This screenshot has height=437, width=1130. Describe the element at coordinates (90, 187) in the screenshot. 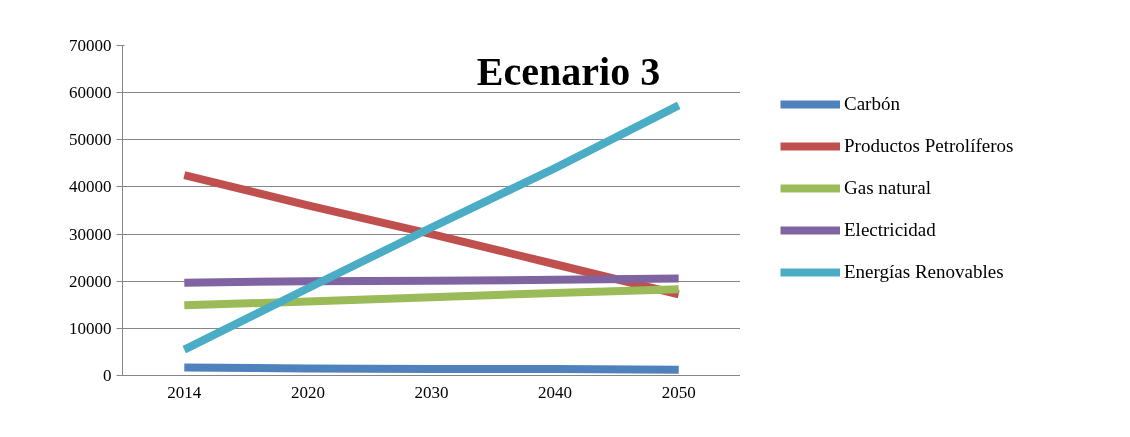

I see `y-tick-label: 40000` at that location.